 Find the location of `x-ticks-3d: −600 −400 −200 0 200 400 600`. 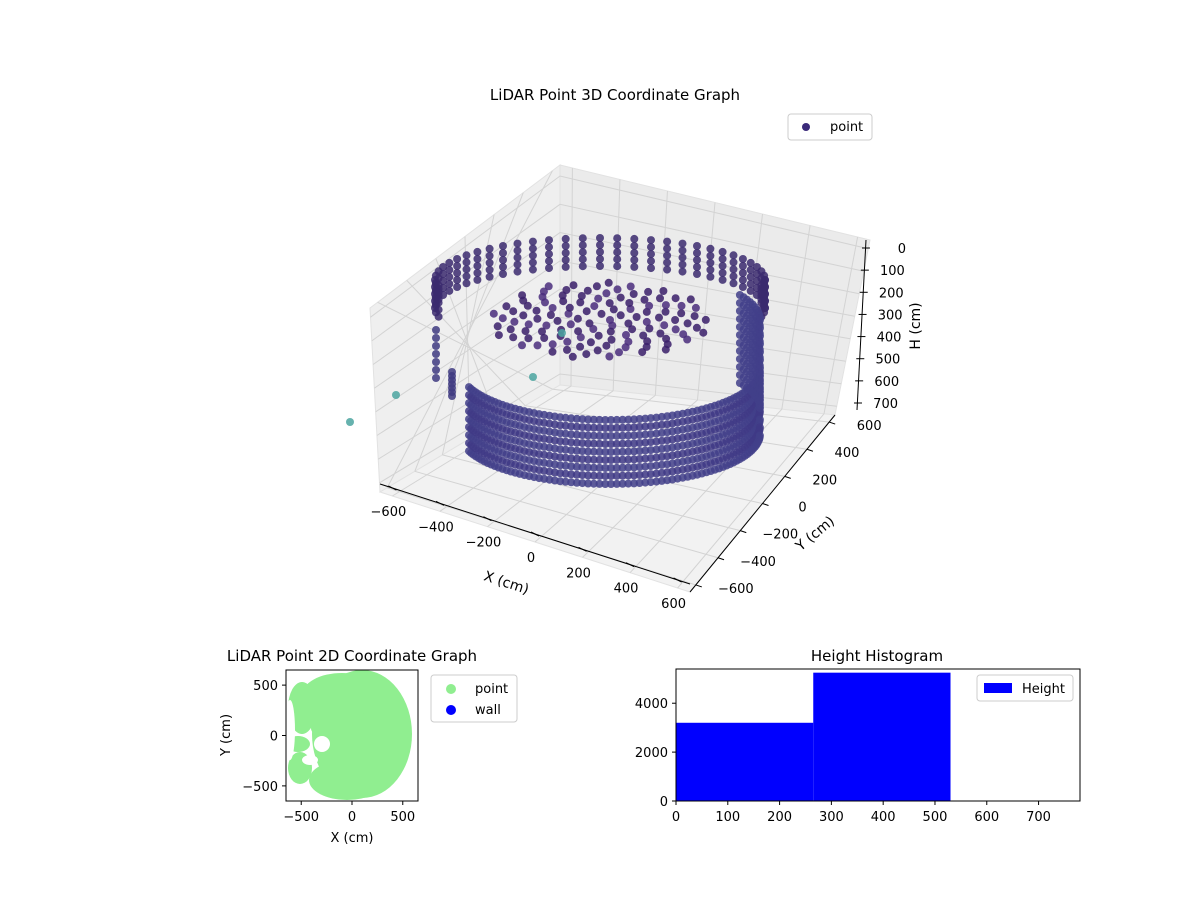

x-ticks-3d: −600 −400 −200 0 200 400 600 is located at coordinates (528, 548).